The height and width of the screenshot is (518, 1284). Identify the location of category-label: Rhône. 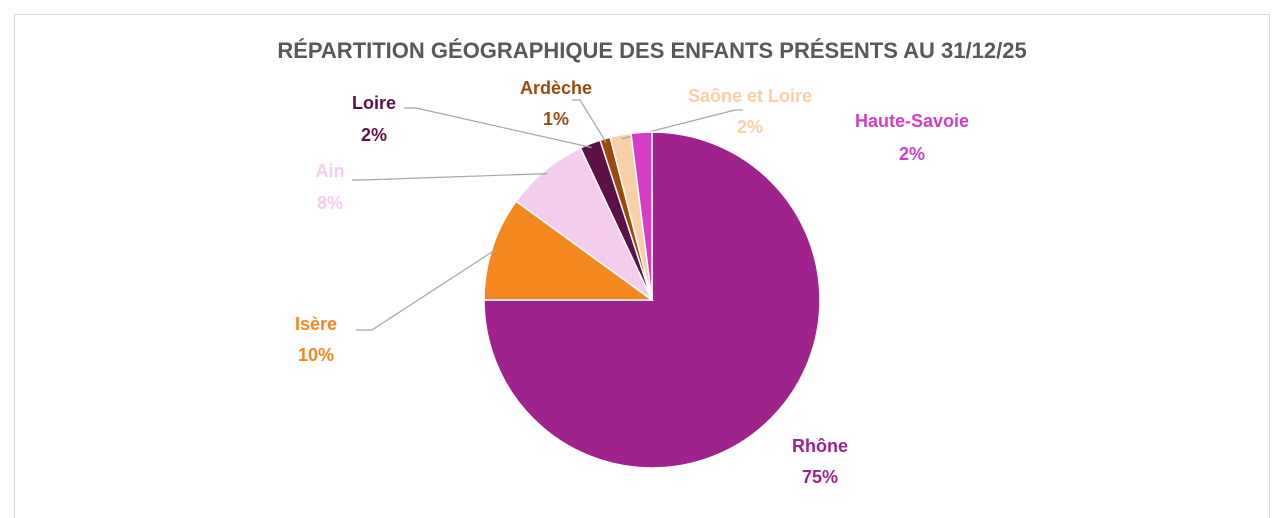
(820, 446).